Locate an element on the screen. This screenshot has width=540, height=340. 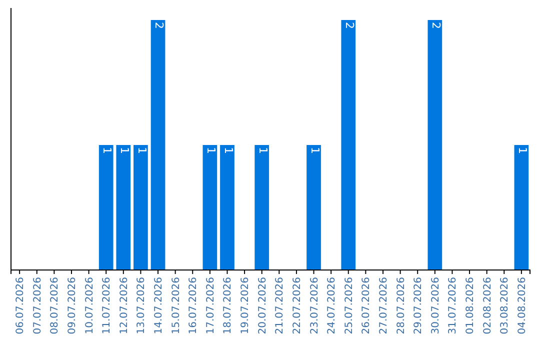
x-tick-label: 01.08.2026 is located at coordinates (470, 305).